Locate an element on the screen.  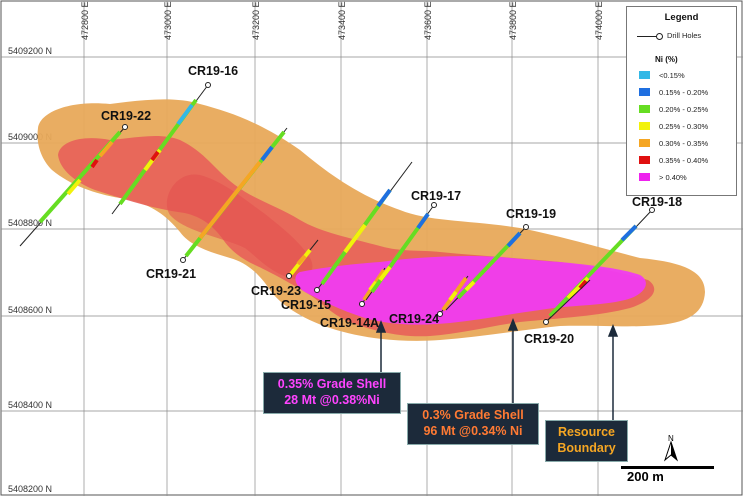
legend-item: 0.20% - 0.25% is located at coordinates (673, 109).